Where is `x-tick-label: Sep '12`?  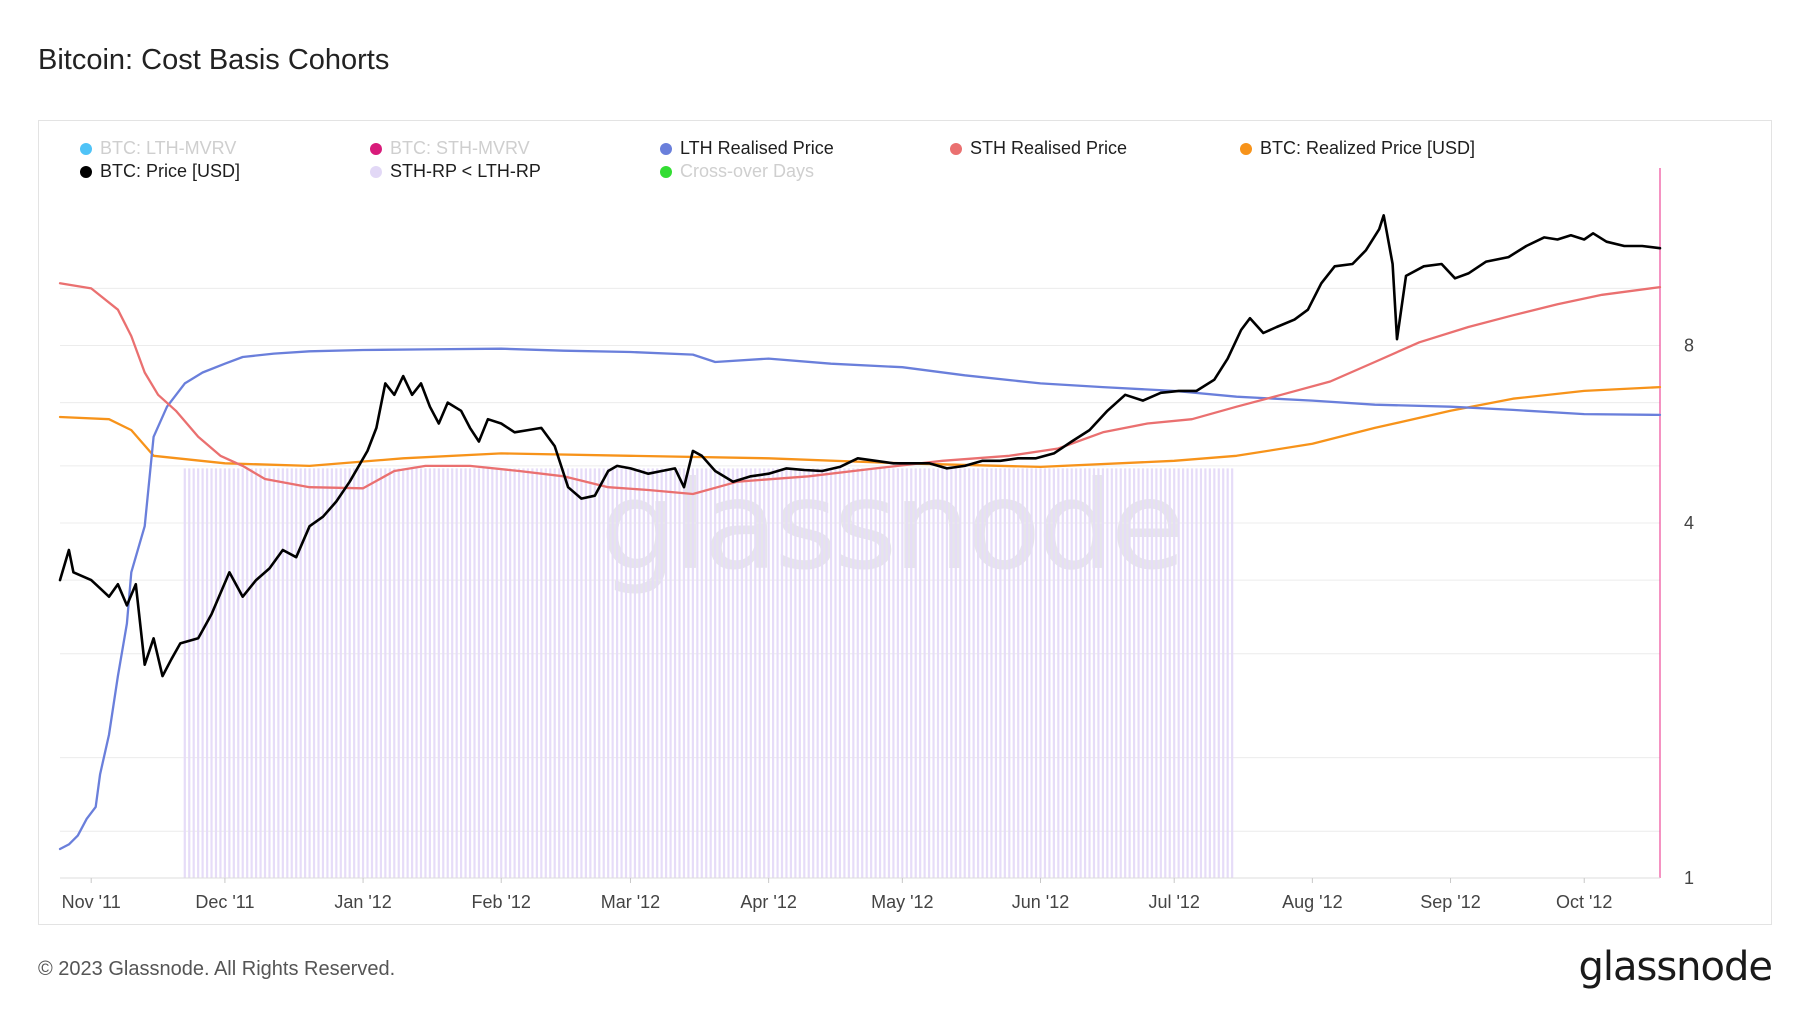
x-tick-label: Sep '12 is located at coordinates (1450, 902).